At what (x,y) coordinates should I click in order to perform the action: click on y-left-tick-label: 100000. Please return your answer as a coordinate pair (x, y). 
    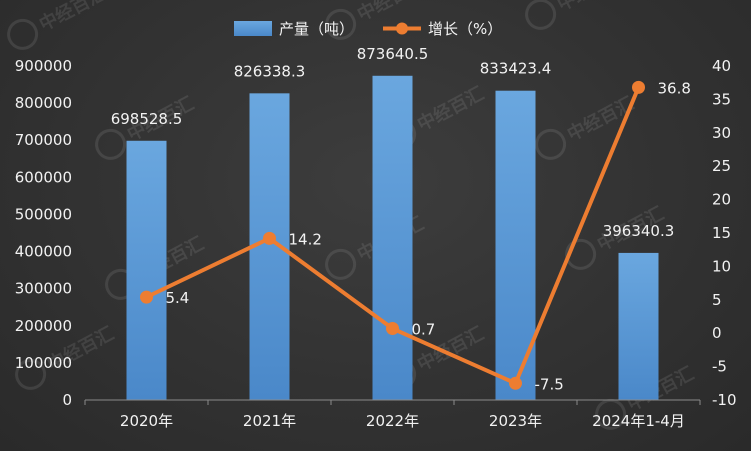
    Looking at the image, I should click on (43, 363).